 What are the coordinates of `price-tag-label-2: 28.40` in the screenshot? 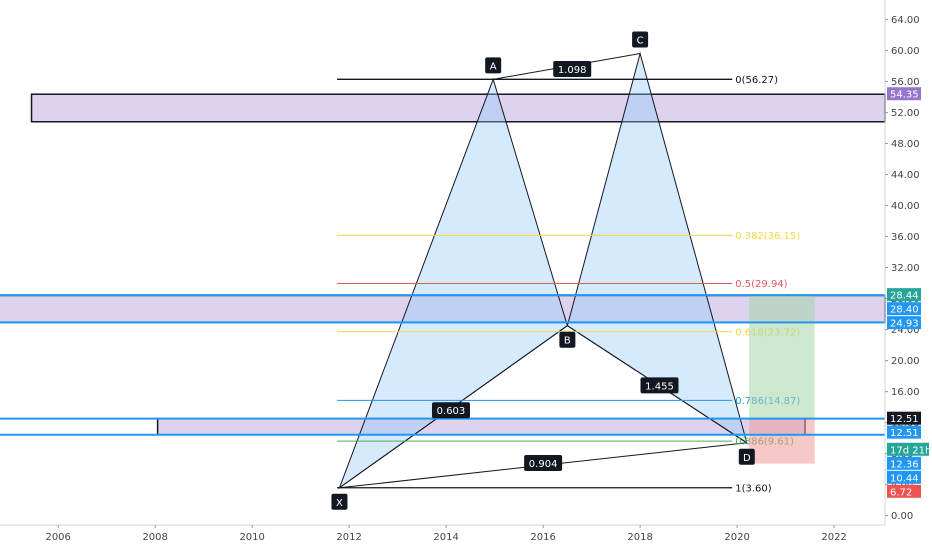 It's located at (904, 310).